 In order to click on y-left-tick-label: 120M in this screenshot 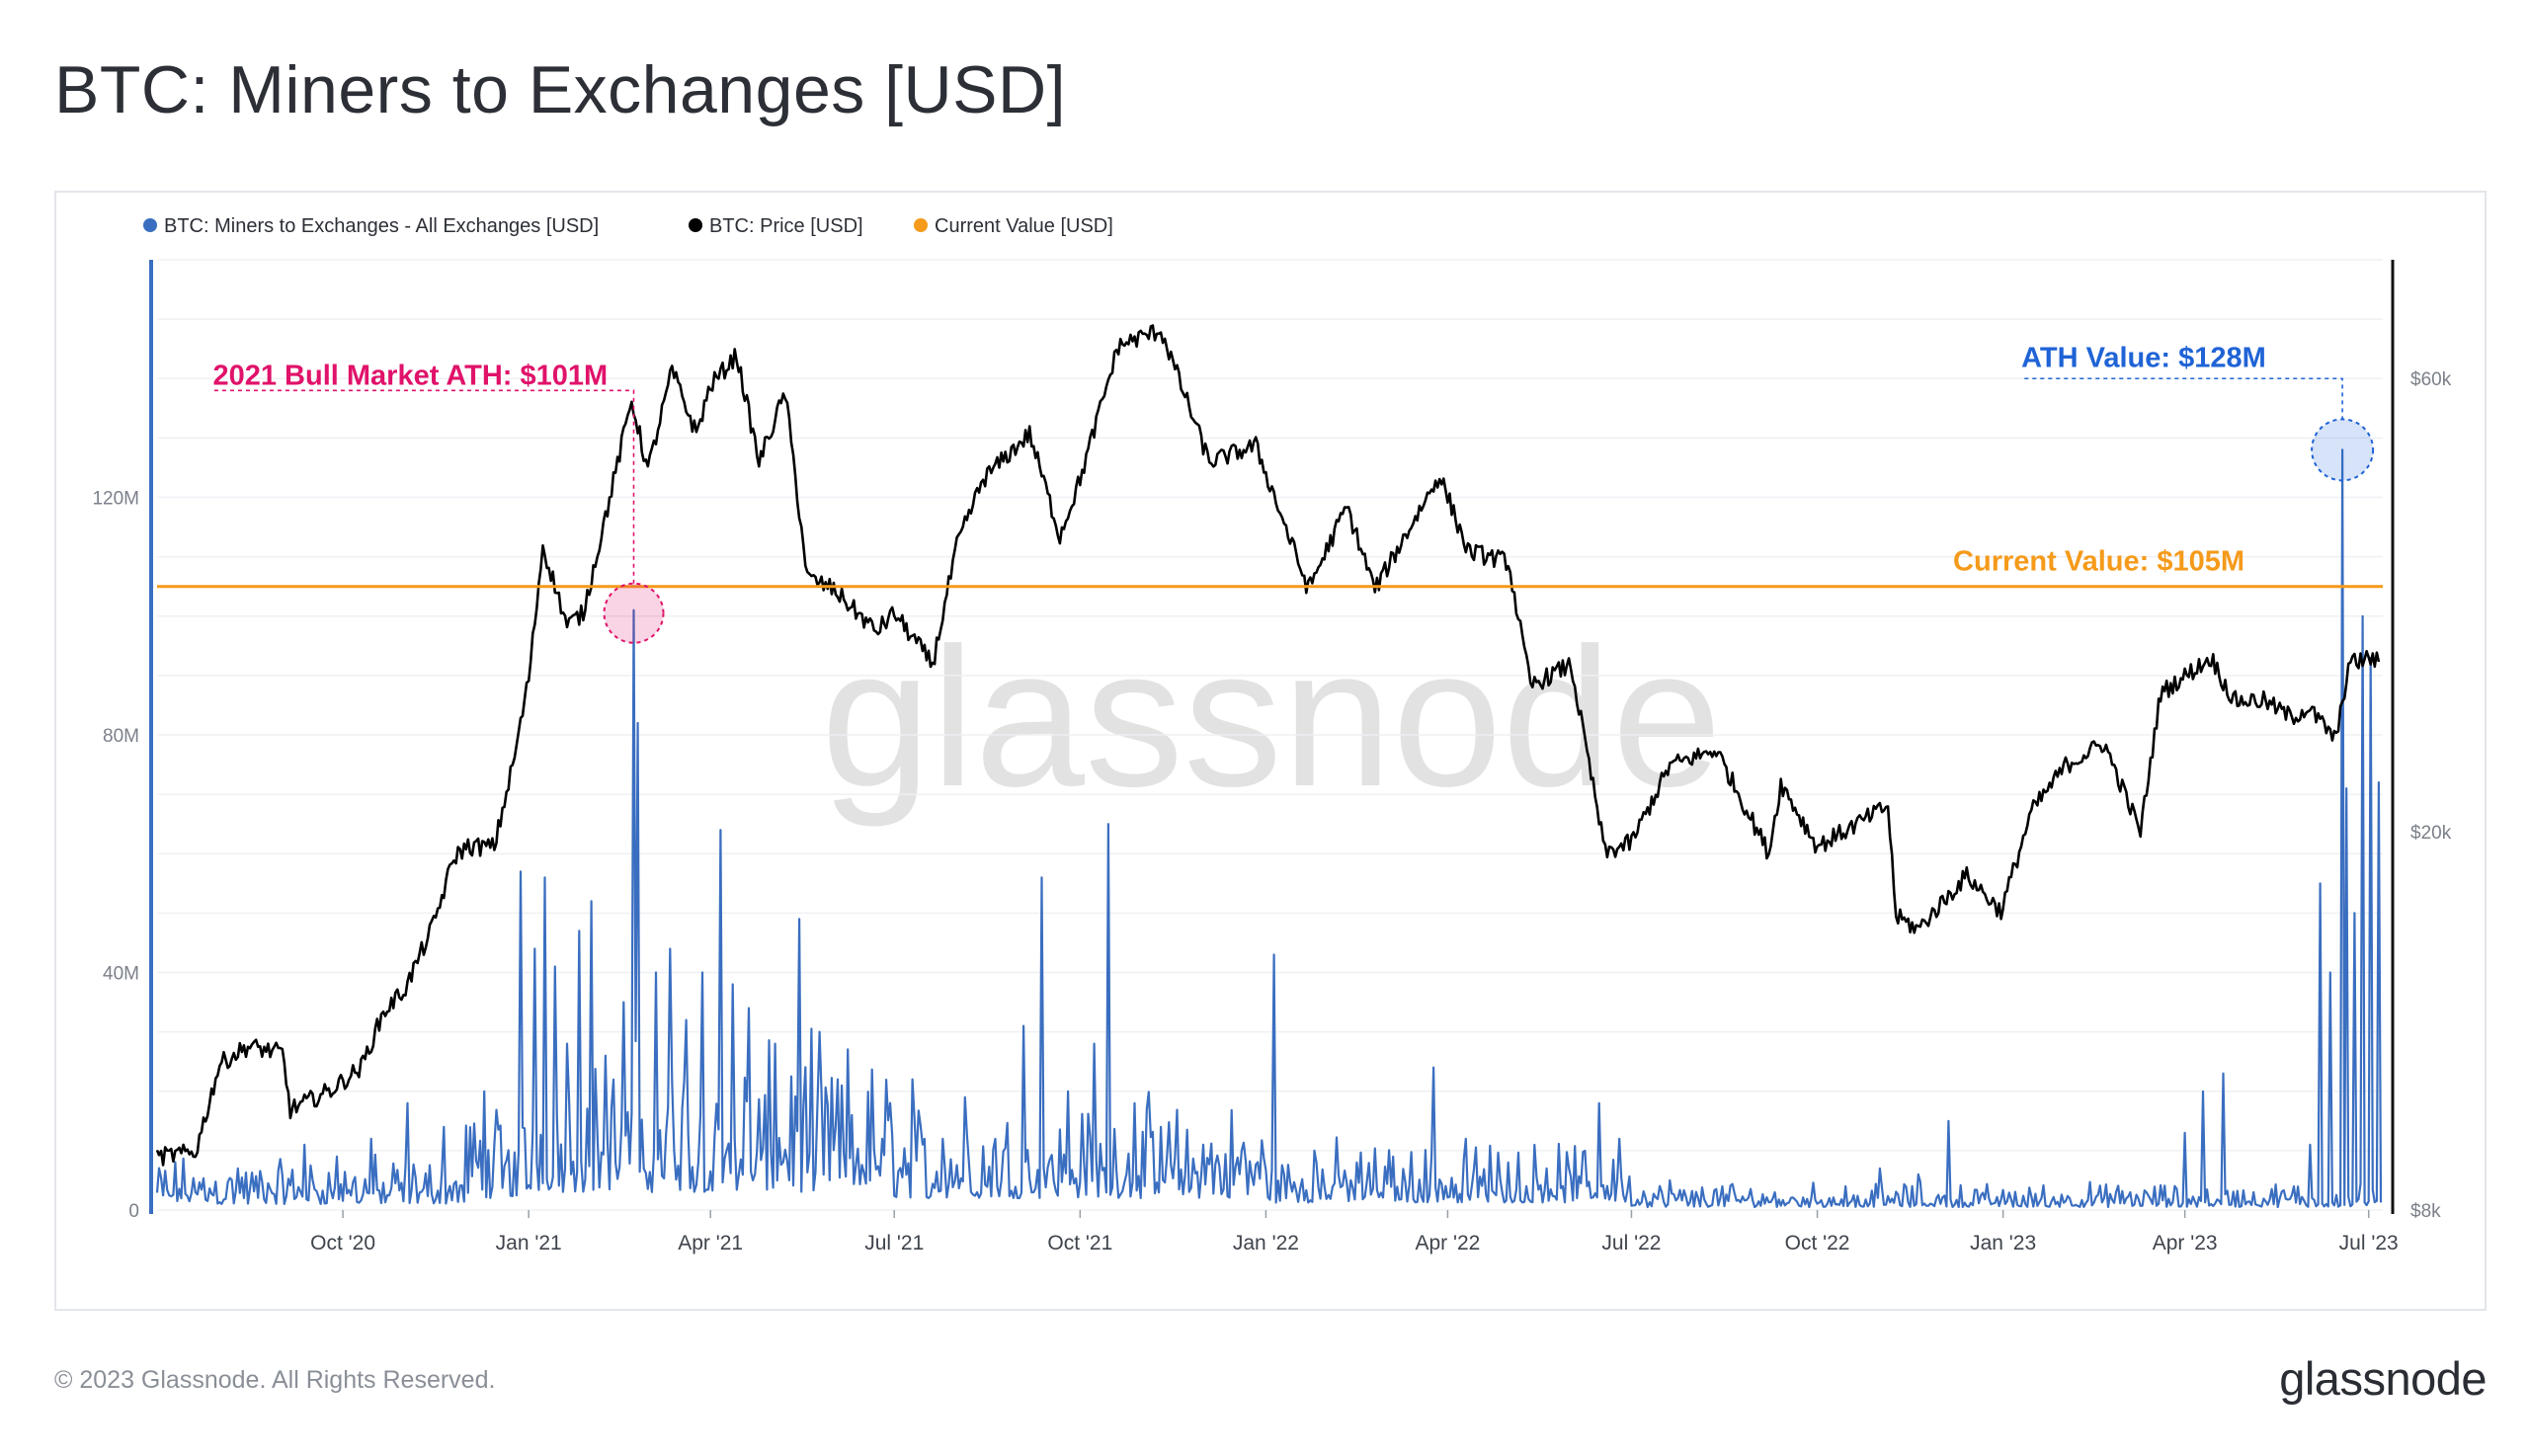, I will do `click(115, 499)`.